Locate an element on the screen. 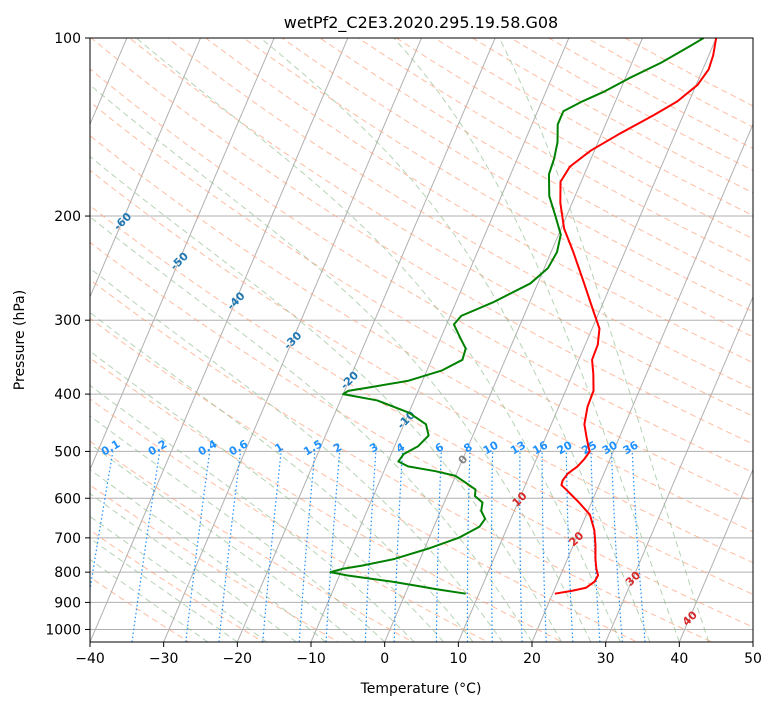 This screenshot has height=708, width=775. x-tick-label: −40 is located at coordinates (90, 659).